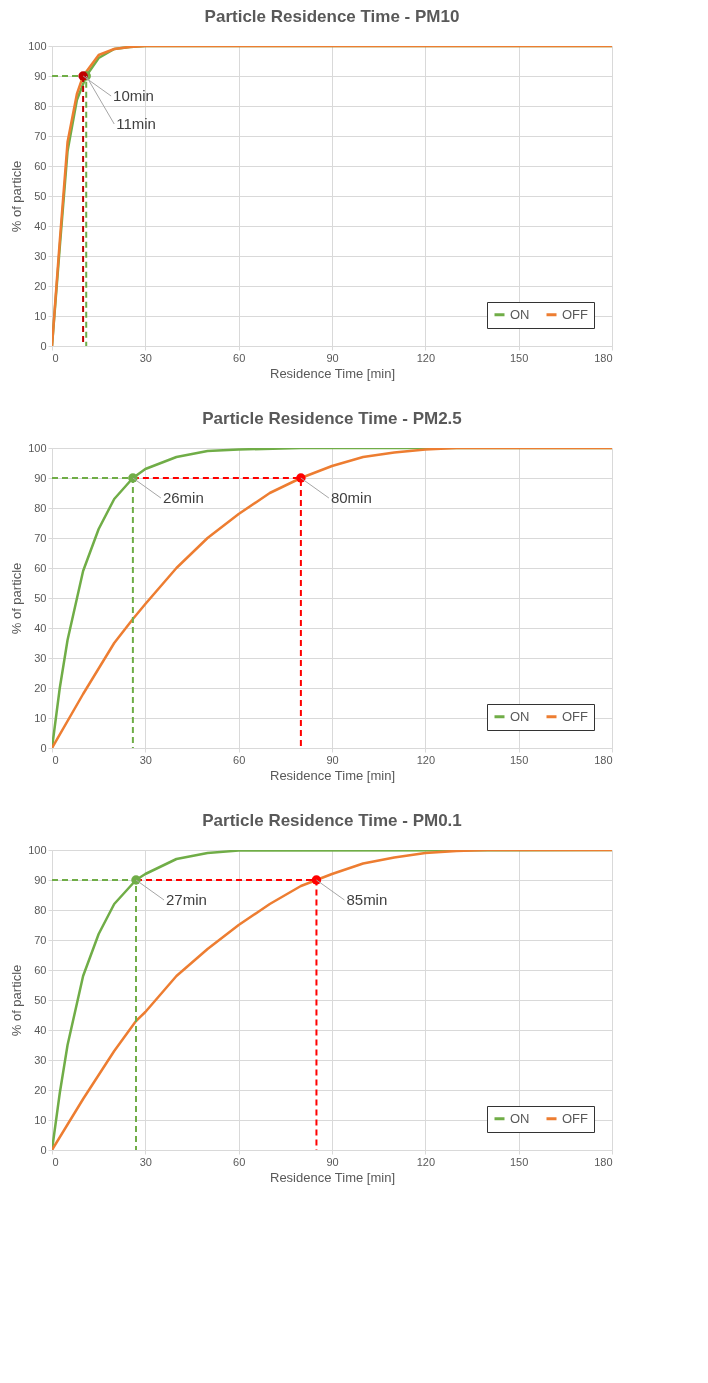  Describe the element at coordinates (133, 95) in the screenshot. I see `annotation: 10min` at that location.